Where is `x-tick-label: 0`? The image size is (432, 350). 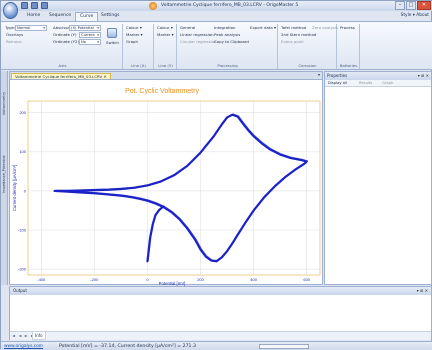
x-tick-label: 0 is located at coordinates (147, 279).